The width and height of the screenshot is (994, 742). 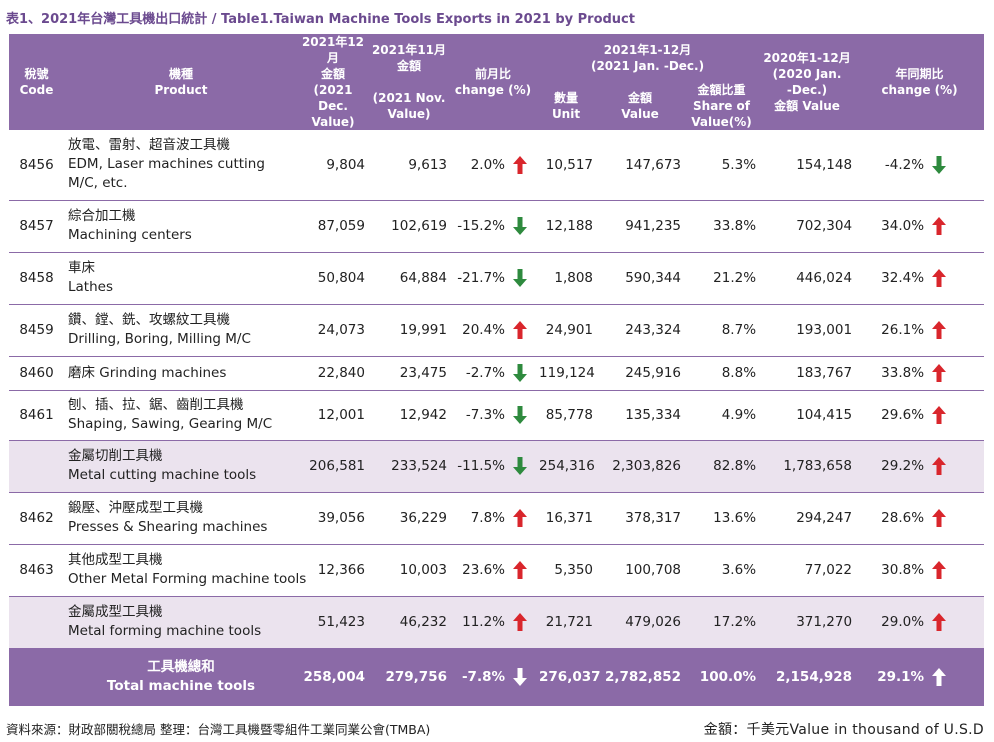 What do you see at coordinates (333, 165) in the screenshot?
I see `dec-value-cell: 9,804` at bounding box center [333, 165].